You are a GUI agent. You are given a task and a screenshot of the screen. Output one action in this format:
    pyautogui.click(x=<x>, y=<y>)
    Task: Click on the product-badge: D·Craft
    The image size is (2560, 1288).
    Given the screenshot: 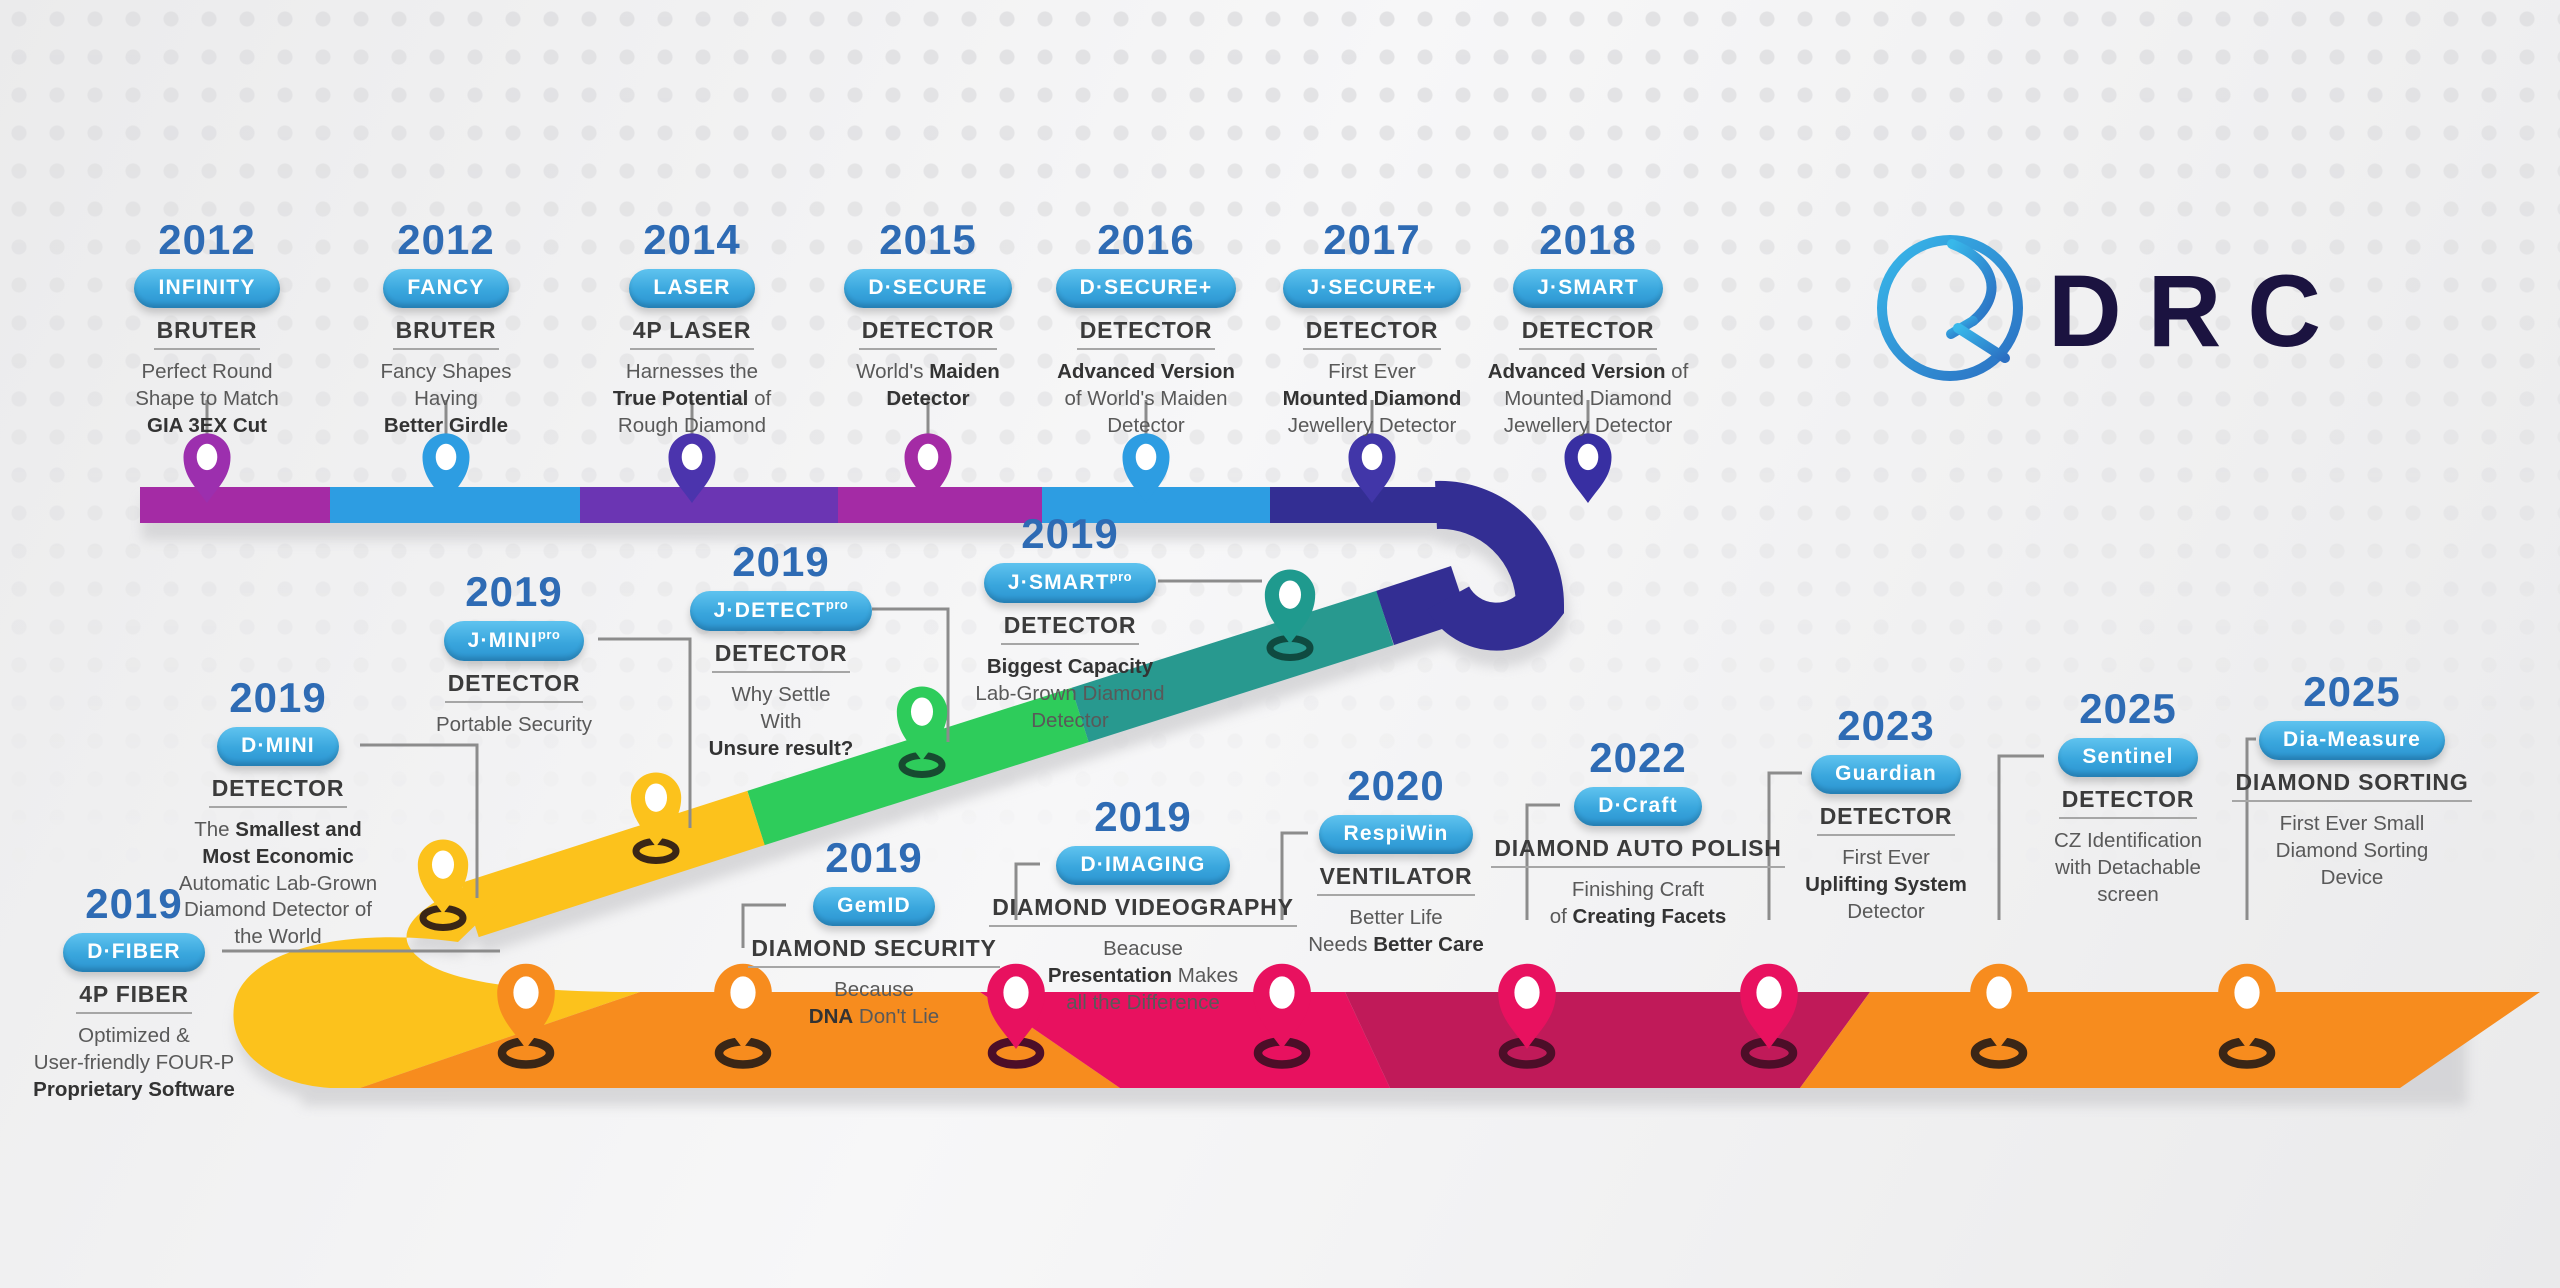 What is the action you would take?
    pyautogui.click(x=1638, y=807)
    